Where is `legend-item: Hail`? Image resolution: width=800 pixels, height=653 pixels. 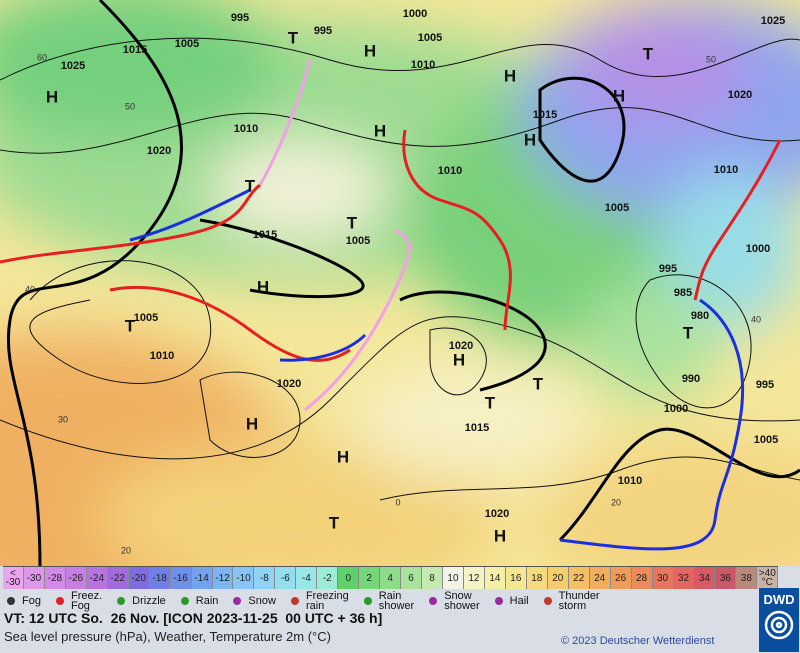
legend-item: Hail is located at coordinates (510, 601).